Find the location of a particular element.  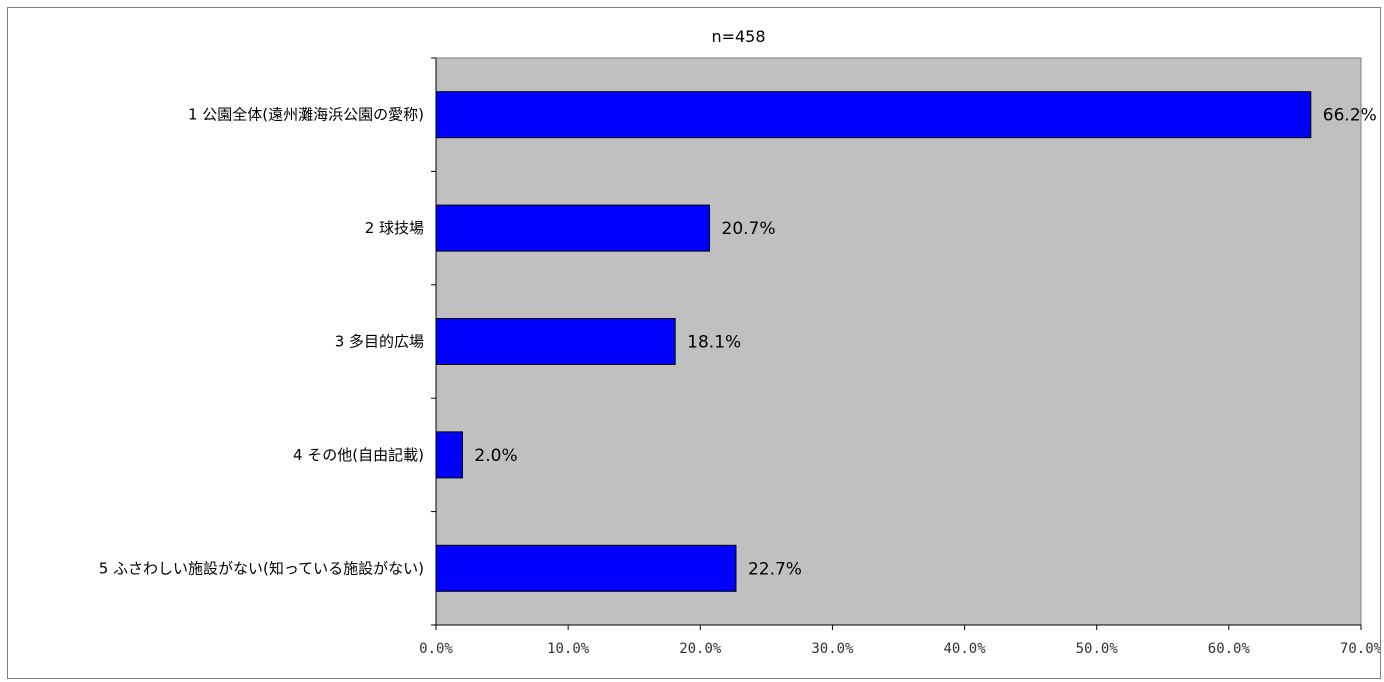

data-label-4: 2.0% is located at coordinates (495, 456).